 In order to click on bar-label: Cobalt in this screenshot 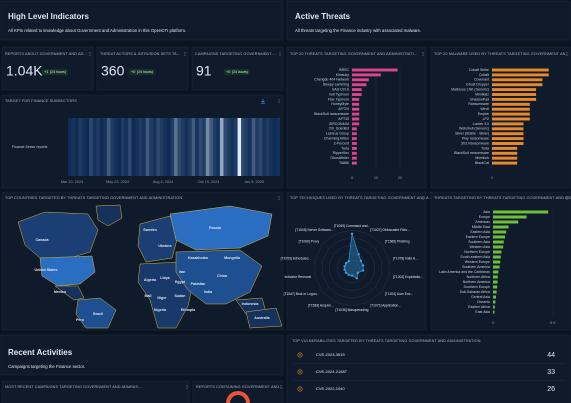, I will do `click(484, 75)`.